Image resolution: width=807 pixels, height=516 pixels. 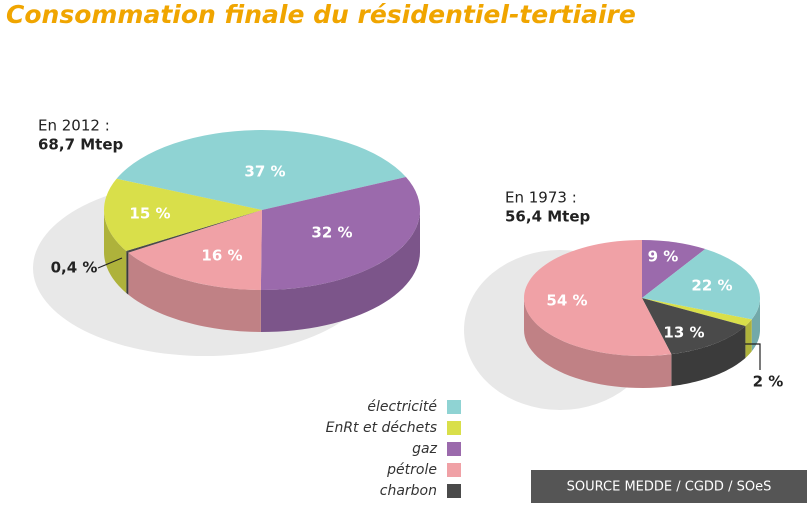 What do you see at coordinates (331, 233) in the screenshot?
I see `value-label: 32 %` at bounding box center [331, 233].